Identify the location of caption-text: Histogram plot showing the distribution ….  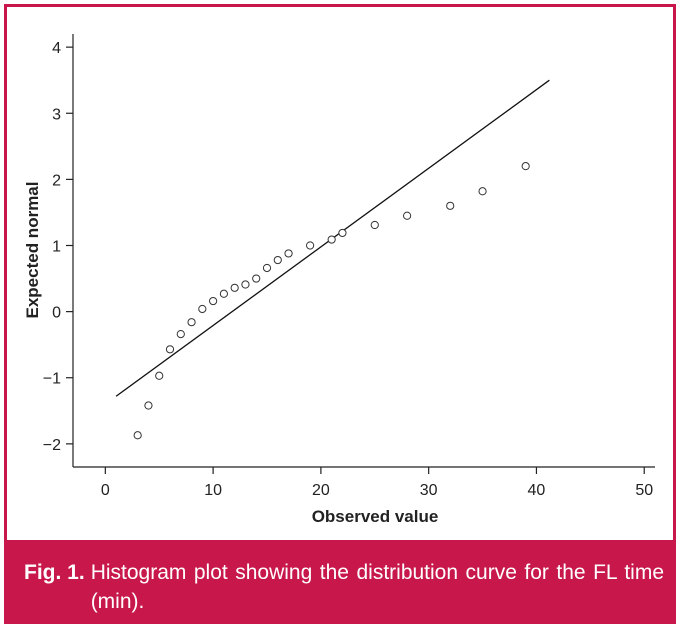
(377, 587).